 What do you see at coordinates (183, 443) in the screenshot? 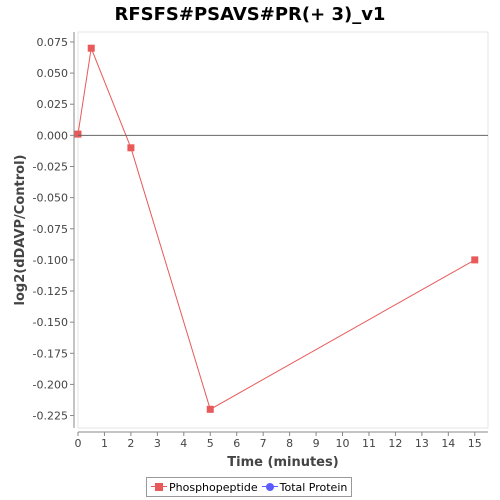
I see `x-tick-label-4: 4` at bounding box center [183, 443].